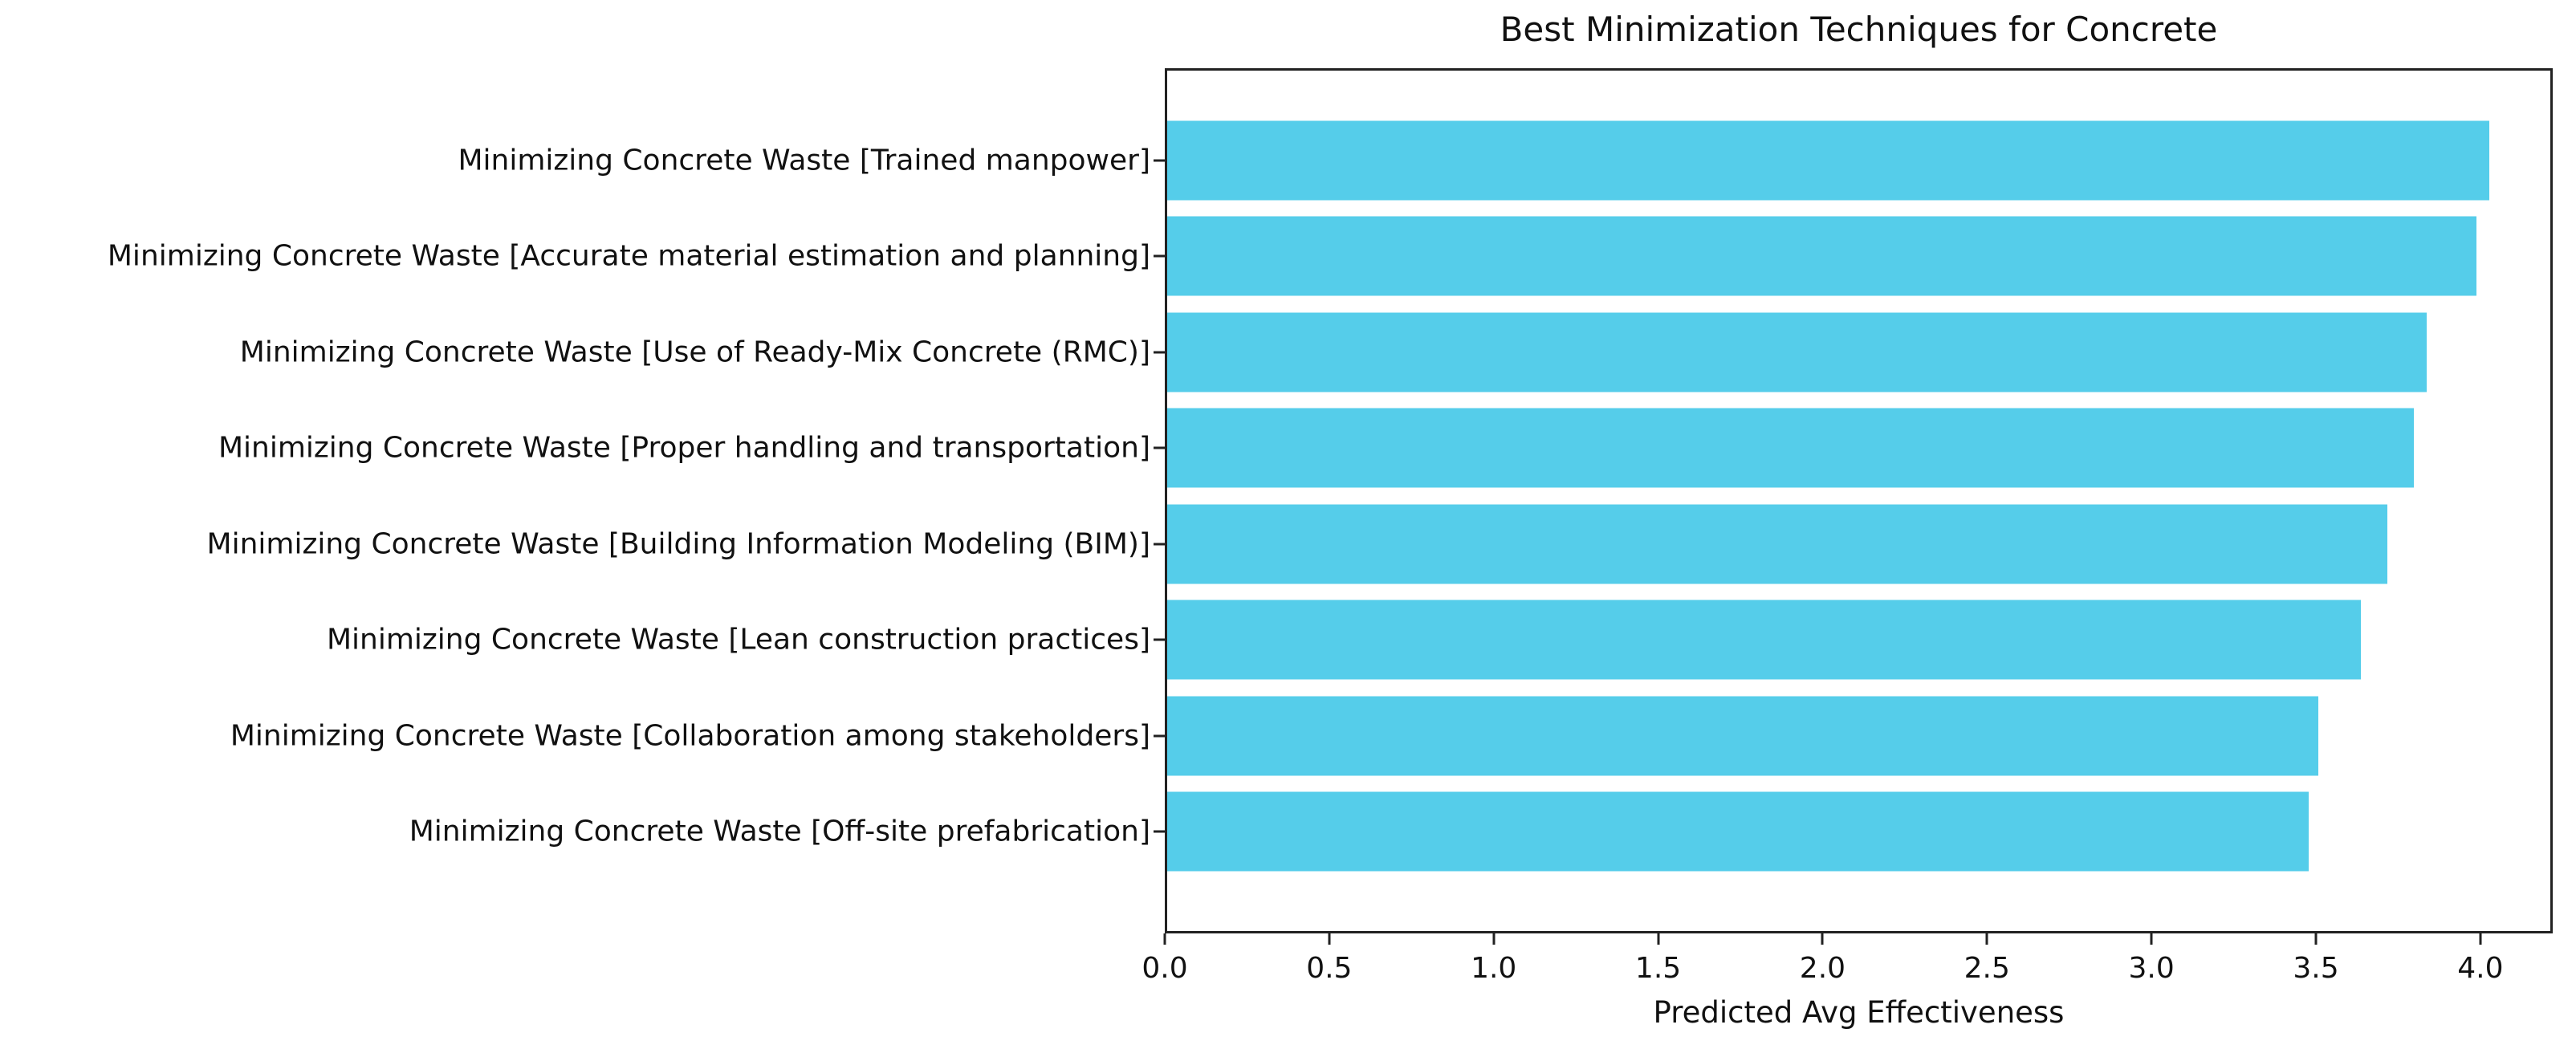  I want to click on x-tick-label: 2.5, so click(1987, 969).